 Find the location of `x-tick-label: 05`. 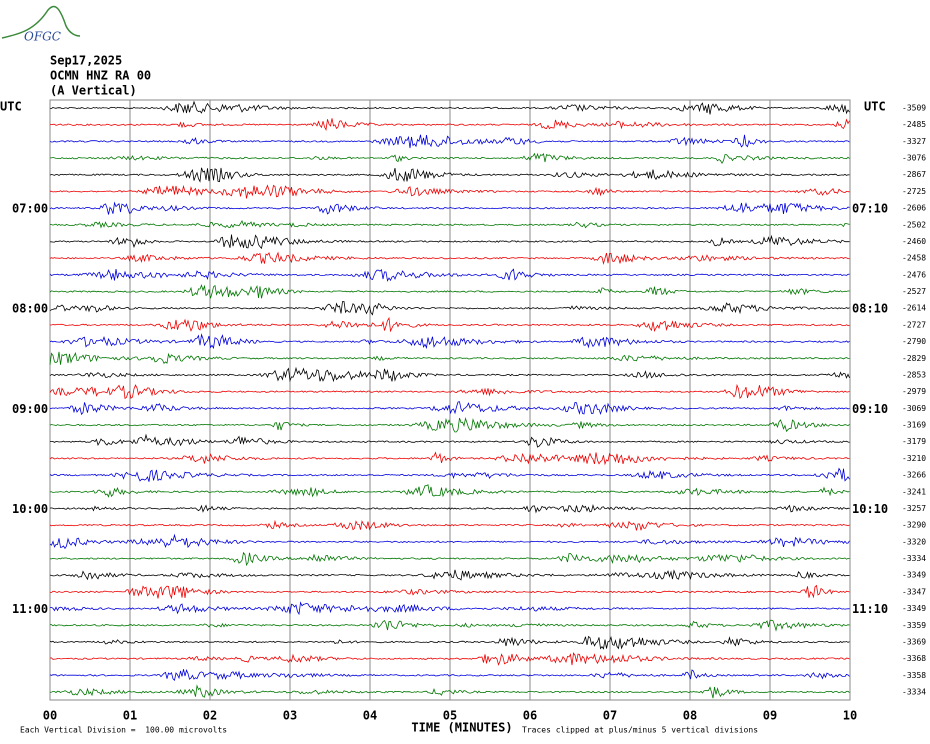

x-tick-label: 05 is located at coordinates (450, 716).